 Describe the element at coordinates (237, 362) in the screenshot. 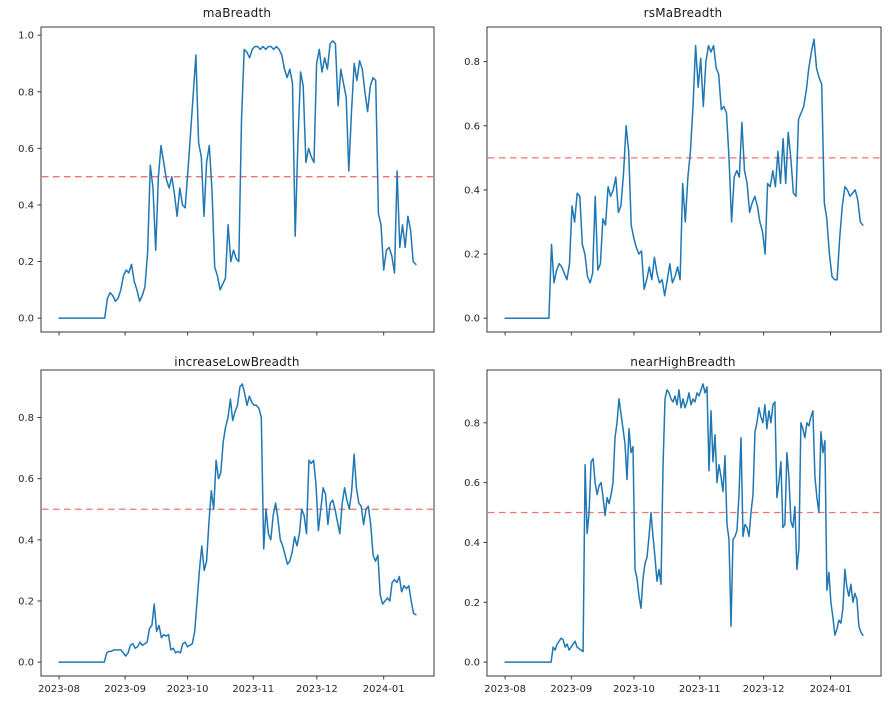

I see `chart-title-increaseLowBreadth: increaseLowBreadth` at that location.